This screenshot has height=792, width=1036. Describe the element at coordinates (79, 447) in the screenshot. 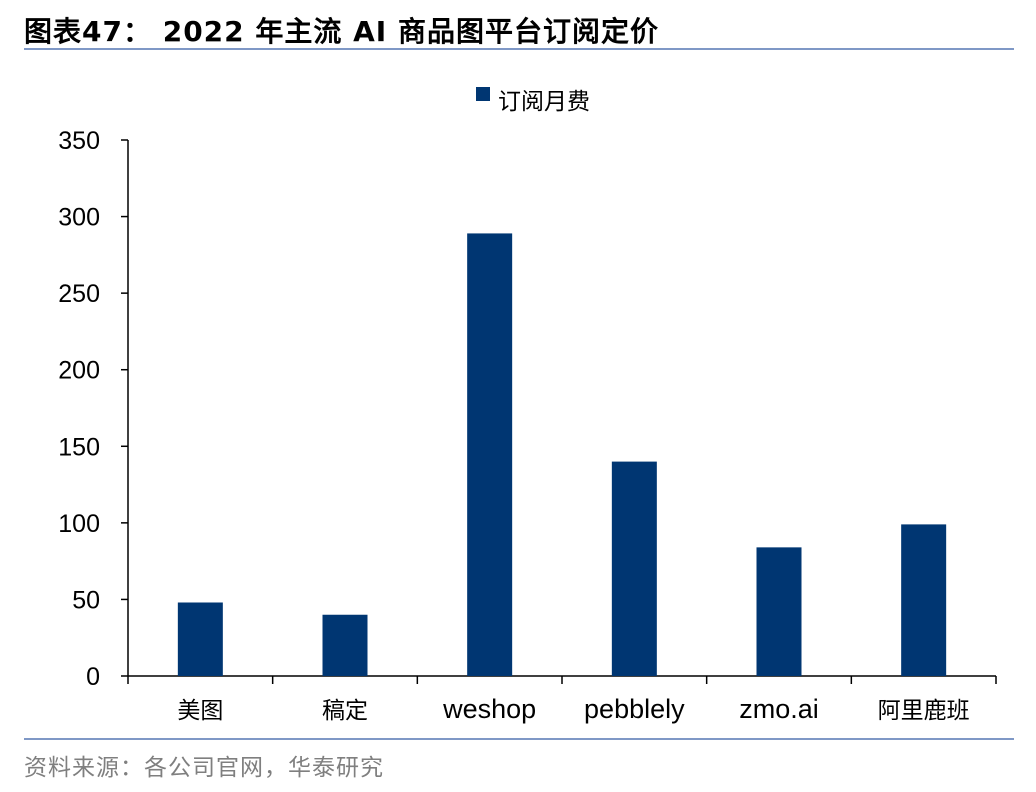

I see `y-tick-label: 150` at that location.